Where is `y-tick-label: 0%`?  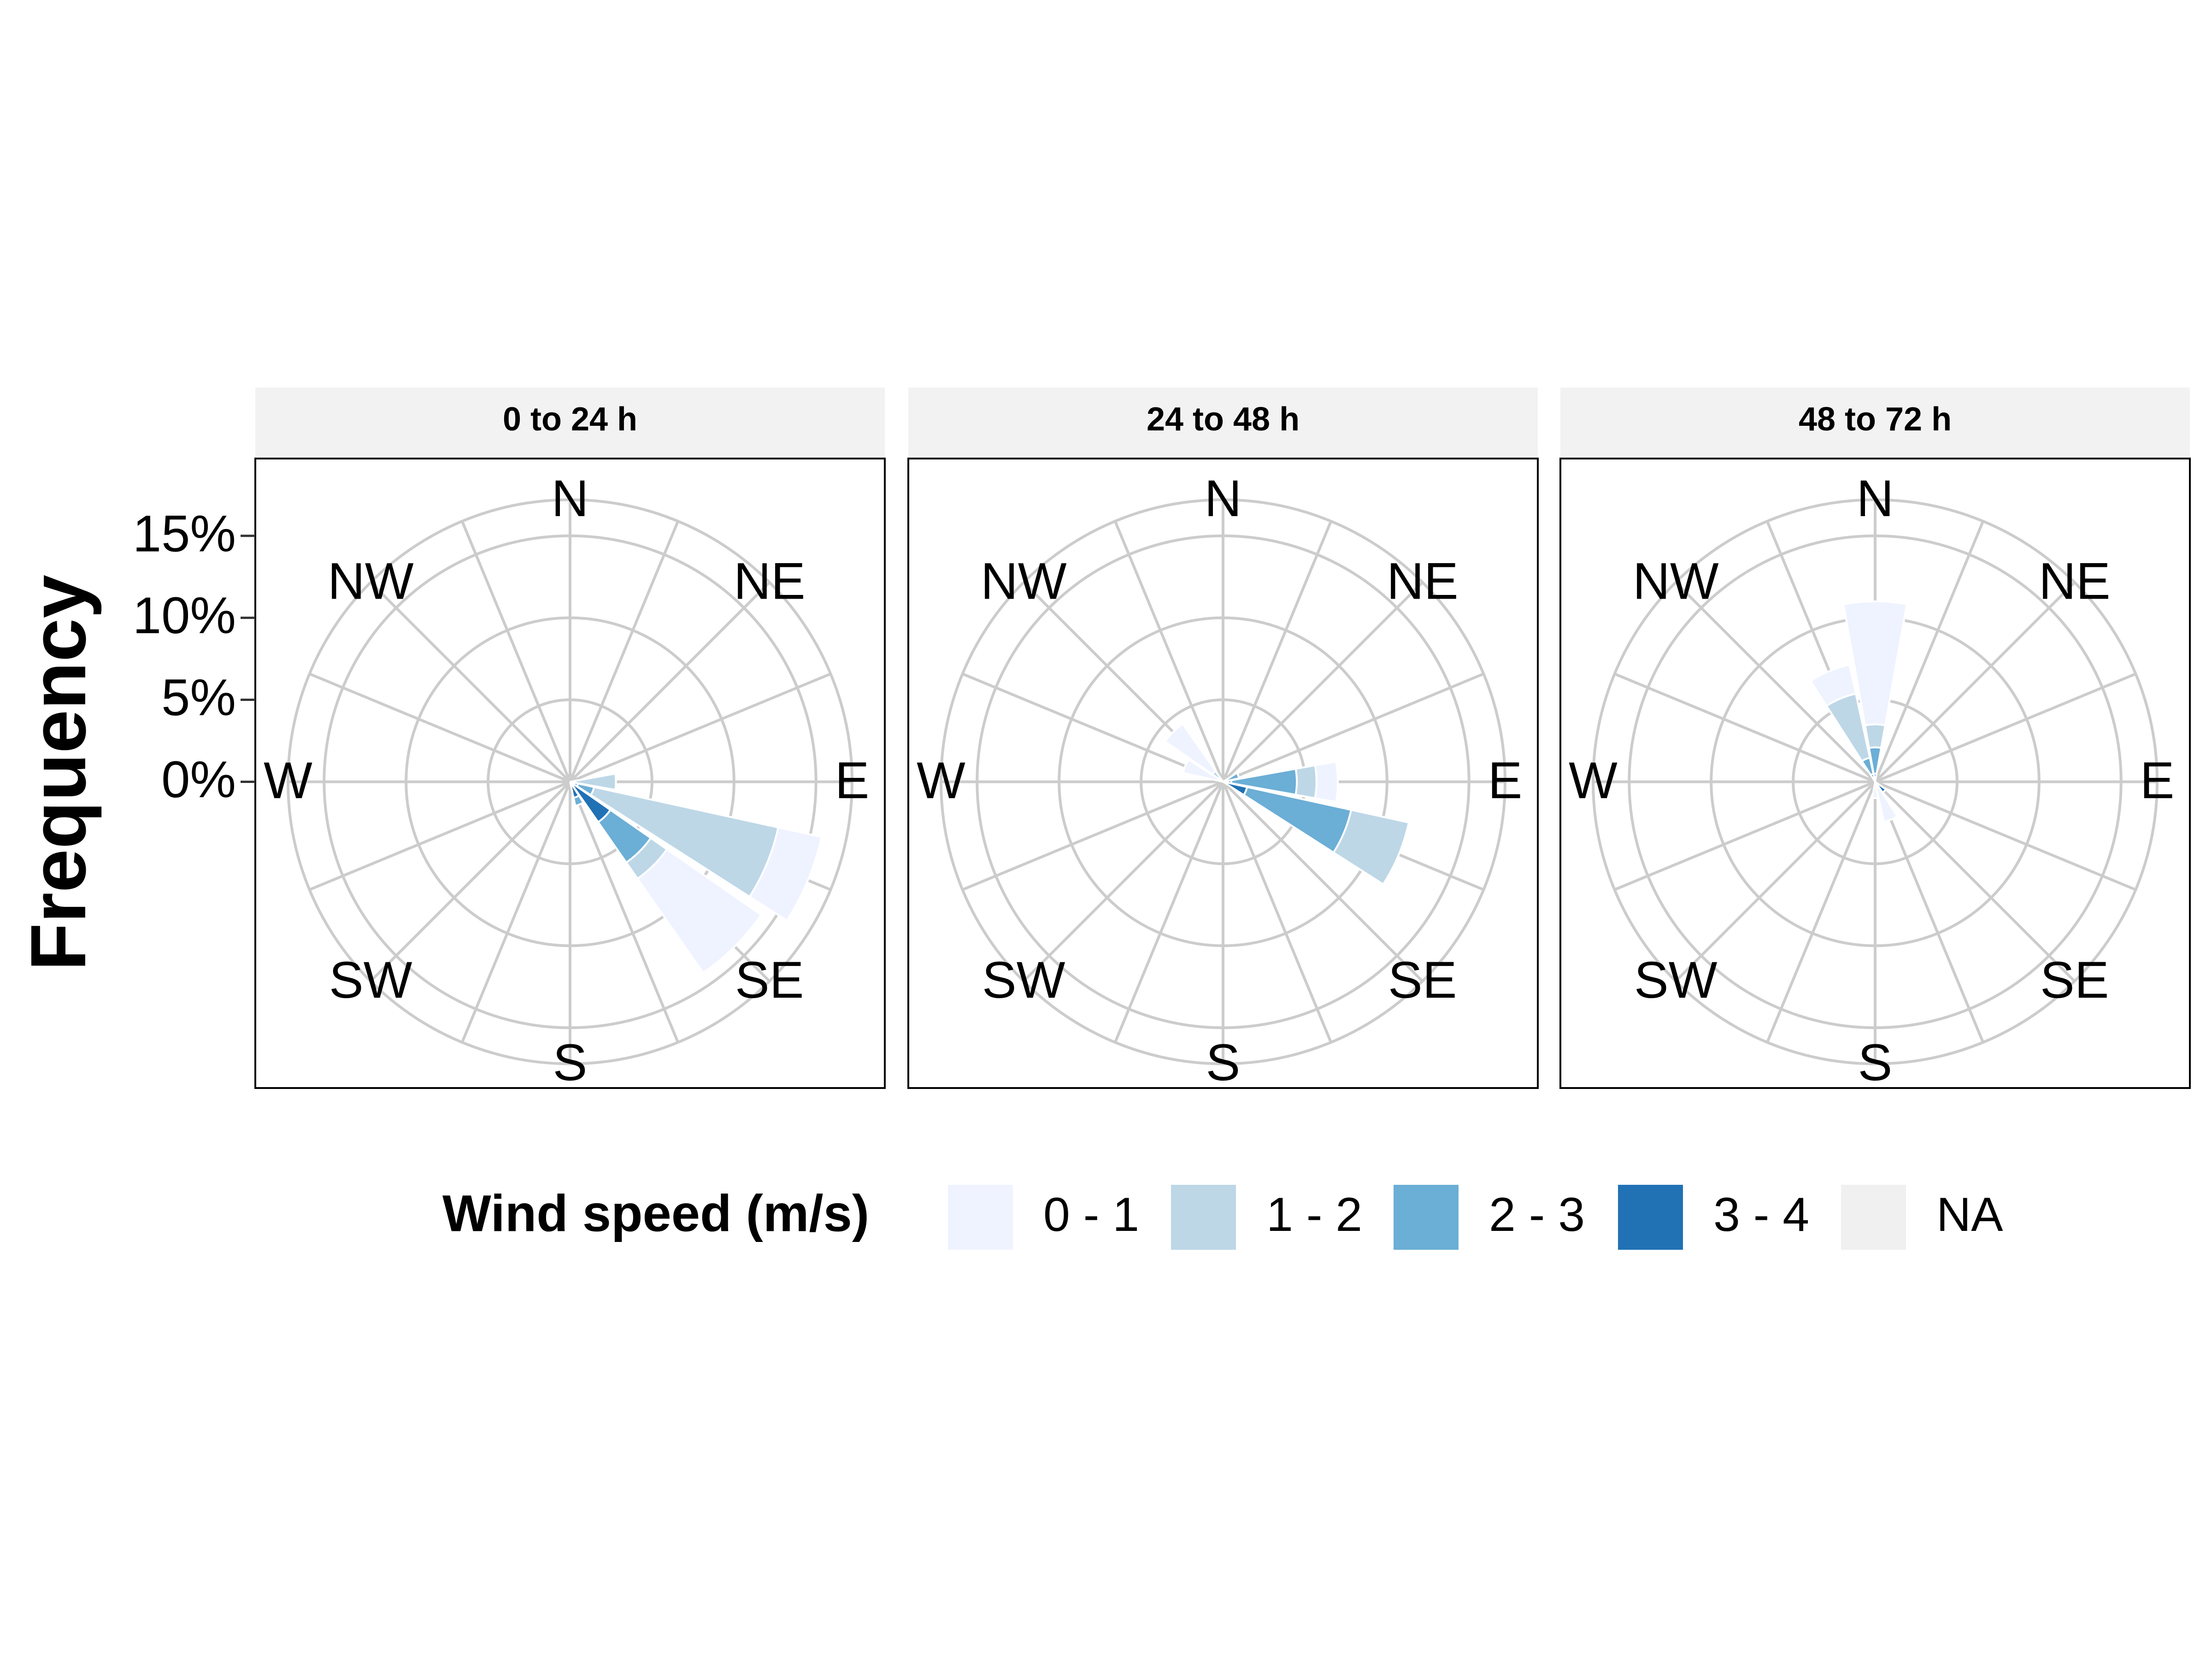
y-tick-label: 0% is located at coordinates (198, 779).